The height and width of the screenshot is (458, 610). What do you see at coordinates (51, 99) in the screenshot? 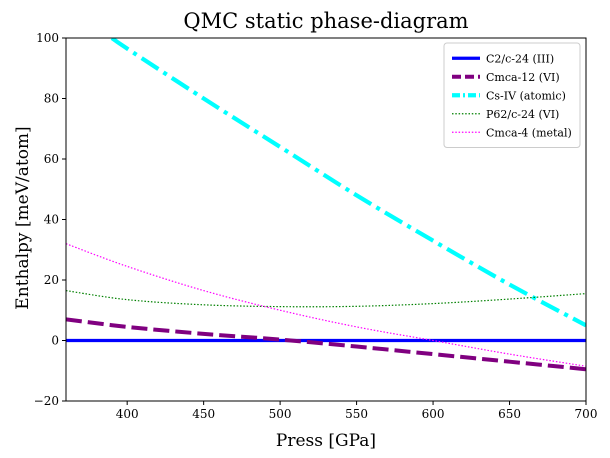
I see `y-tick-label: 80` at bounding box center [51, 99].